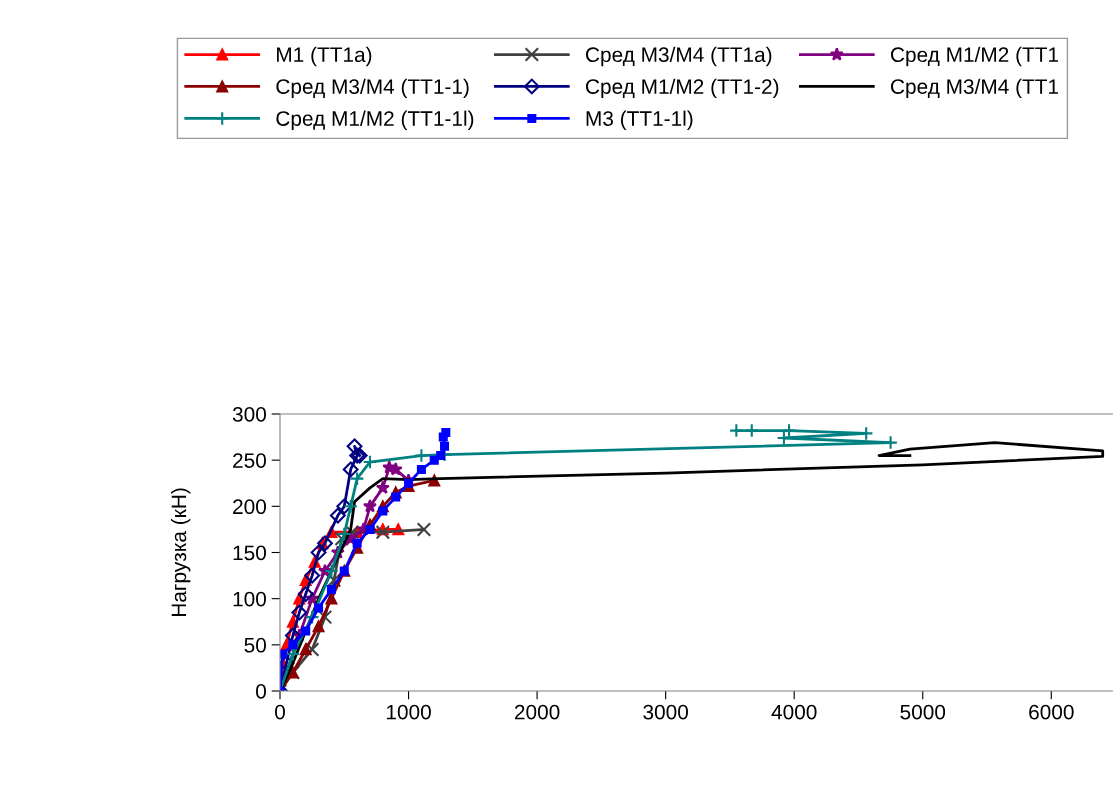 This screenshot has height=799, width=1113. Describe the element at coordinates (639, 120) in the screenshot. I see `legend-label: М3 (ТТ1-1l)` at that location.